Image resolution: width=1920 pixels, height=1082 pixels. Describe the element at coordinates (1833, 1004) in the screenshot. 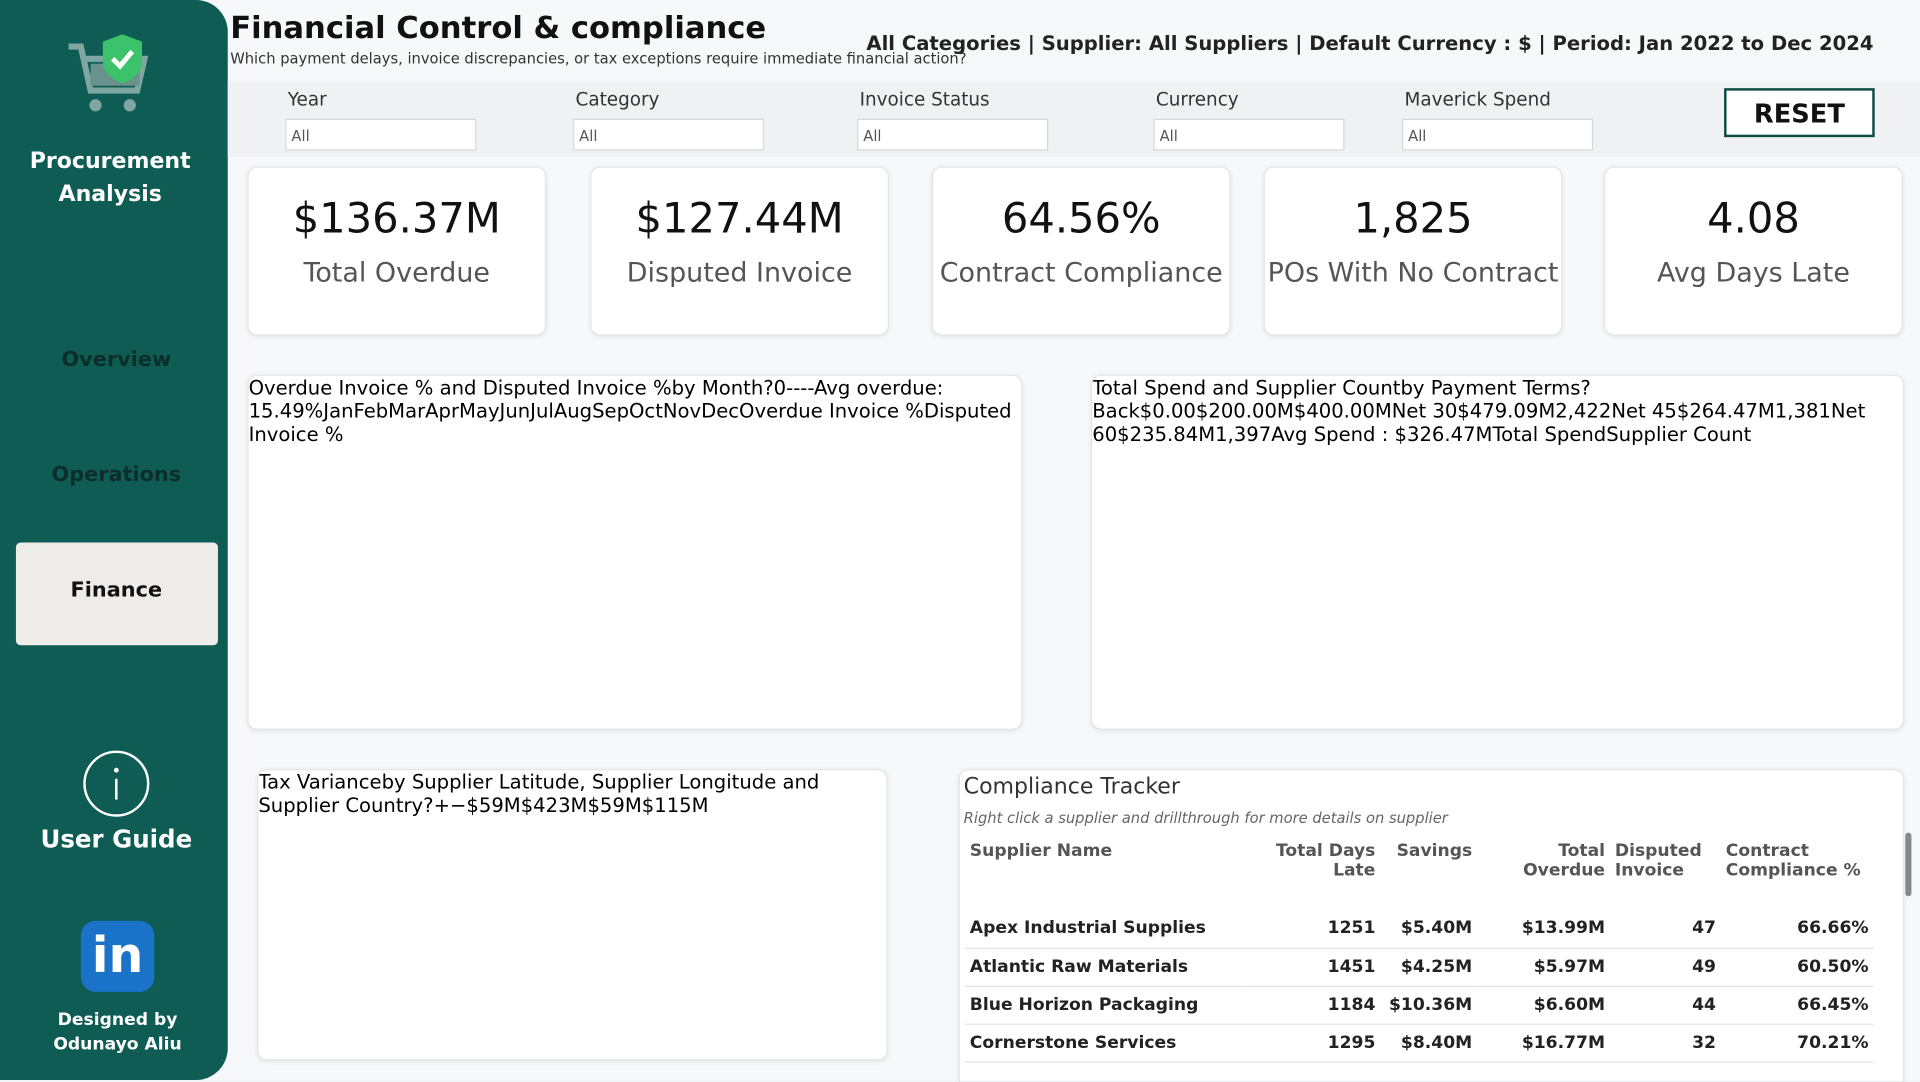

I see `table-cell: 66.45%` at that location.